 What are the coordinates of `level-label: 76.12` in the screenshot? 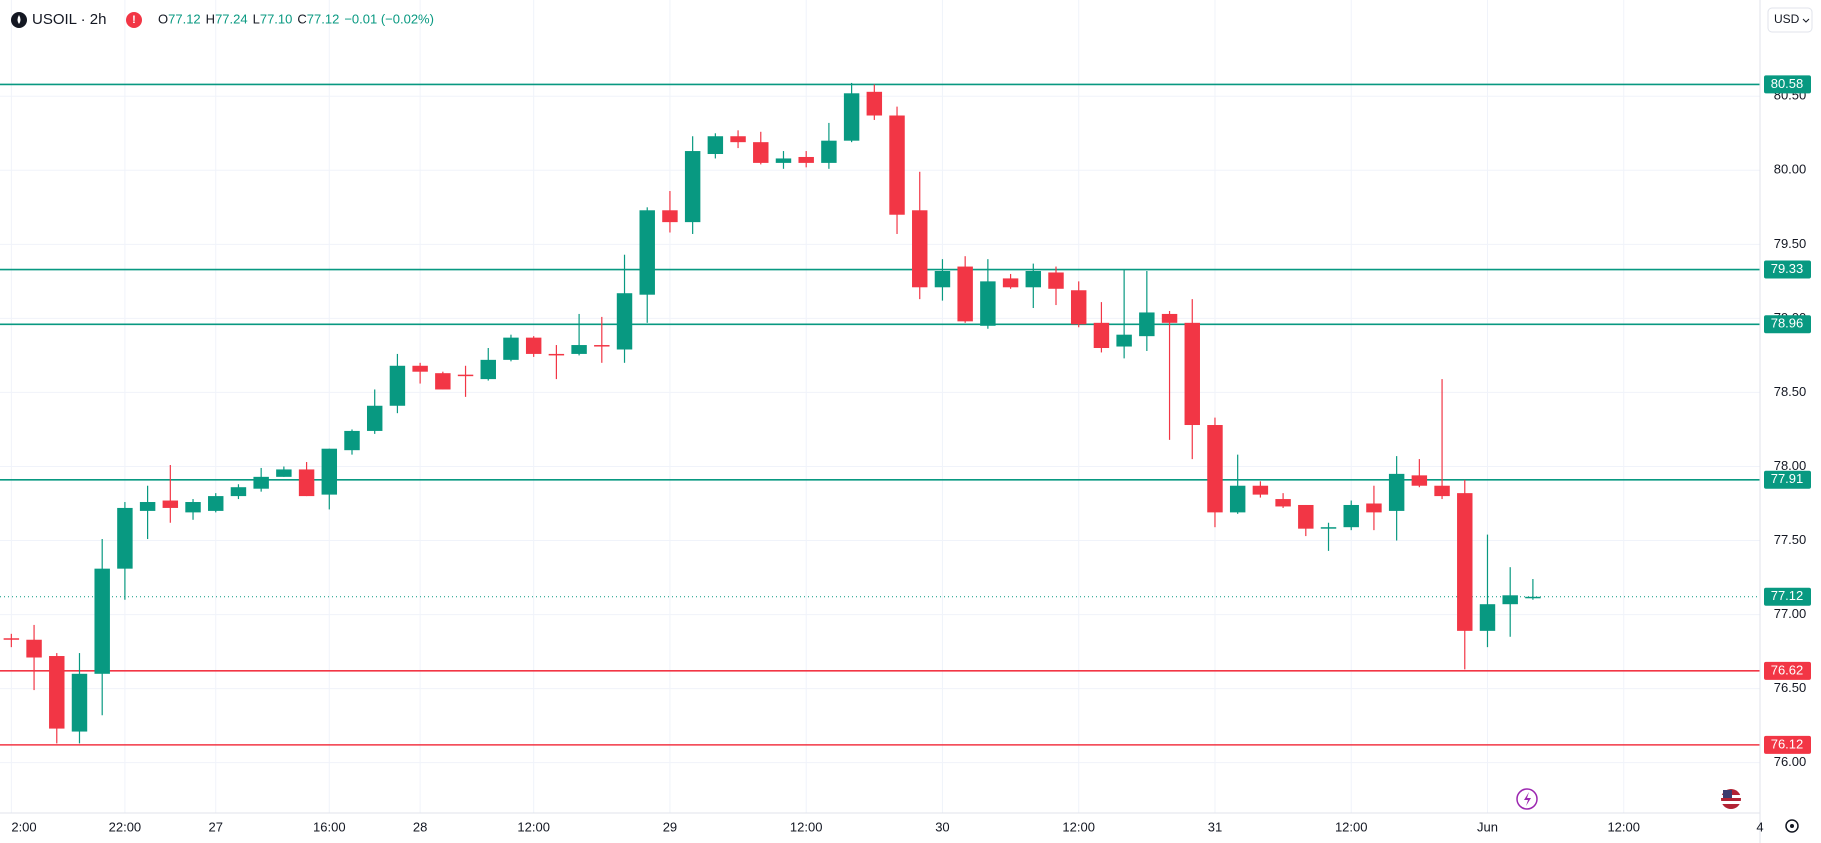 It's located at (1787, 743).